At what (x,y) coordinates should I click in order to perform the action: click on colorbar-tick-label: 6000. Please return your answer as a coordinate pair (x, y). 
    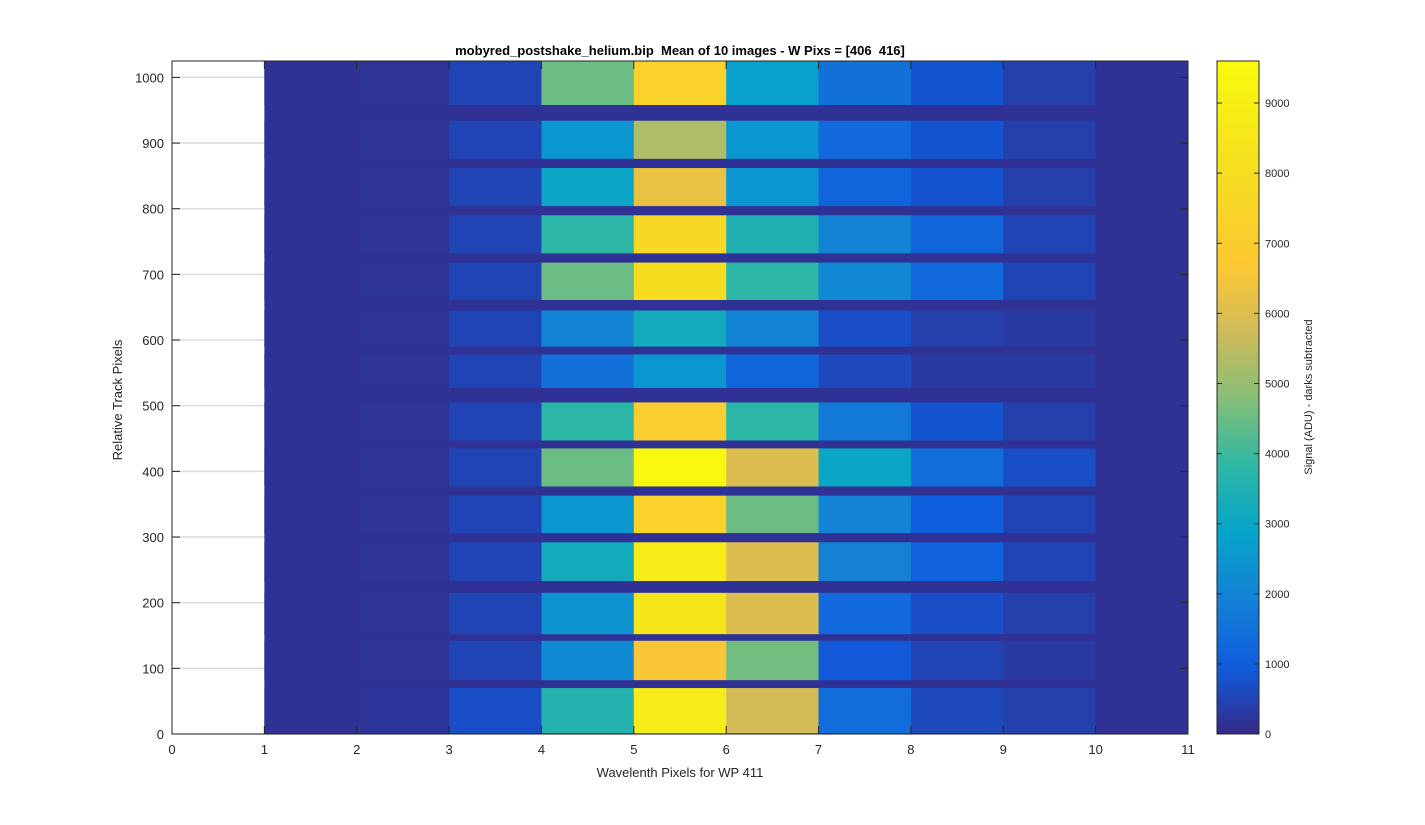
    Looking at the image, I should click on (1277, 314).